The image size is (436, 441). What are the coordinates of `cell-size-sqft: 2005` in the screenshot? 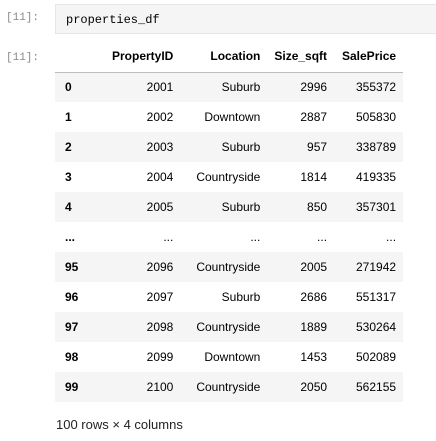 It's located at (314, 267).